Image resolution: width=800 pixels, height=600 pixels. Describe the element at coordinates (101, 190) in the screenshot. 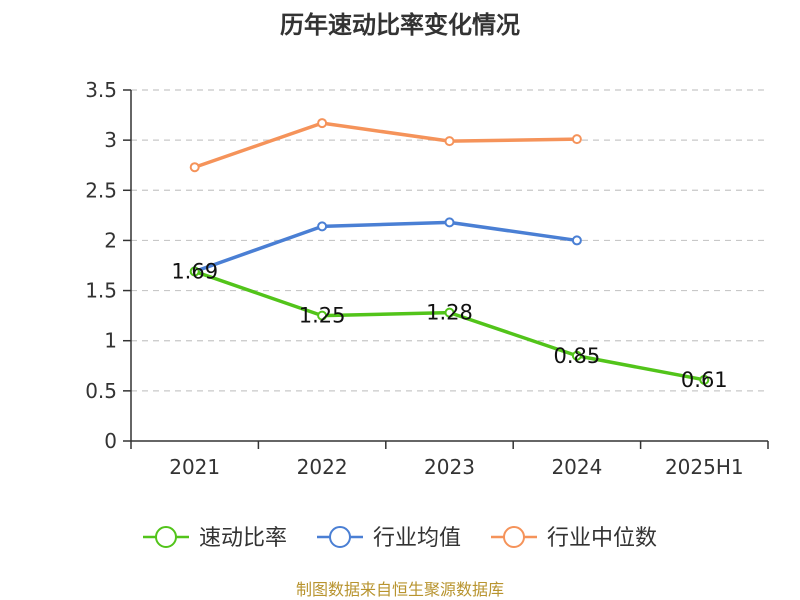

I see `y-tick-label: 2.5` at that location.